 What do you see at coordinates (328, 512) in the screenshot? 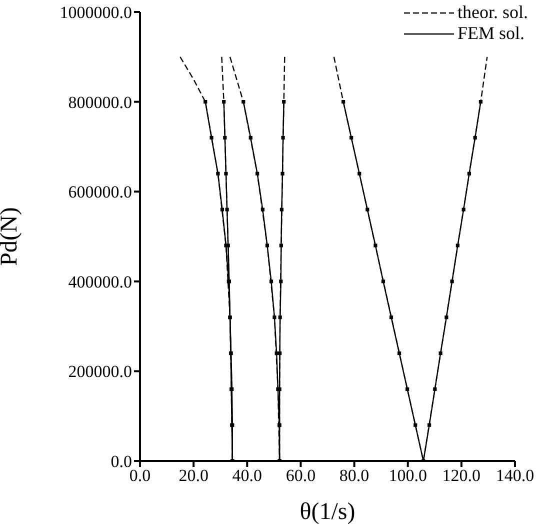
I see `x-axis-title: θ(1/s)` at bounding box center [328, 512].